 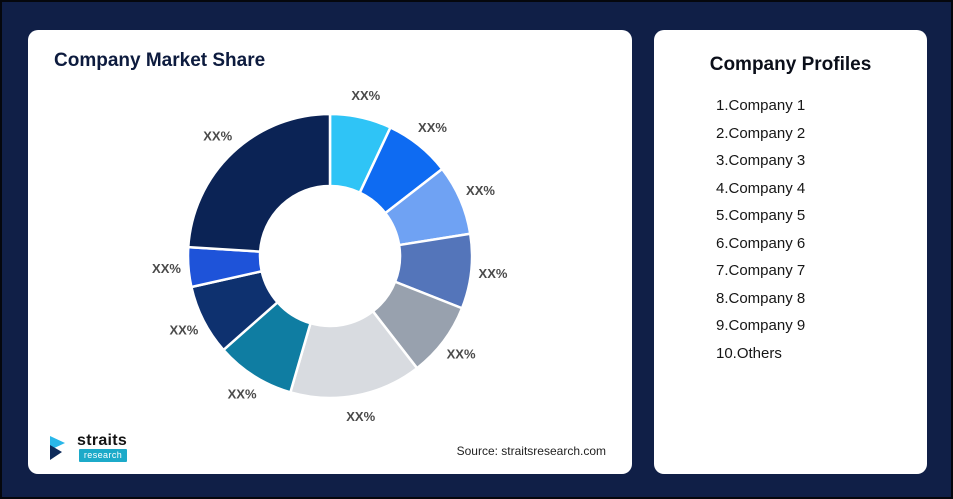 I want to click on list-item: 10.Others, so click(x=749, y=353).